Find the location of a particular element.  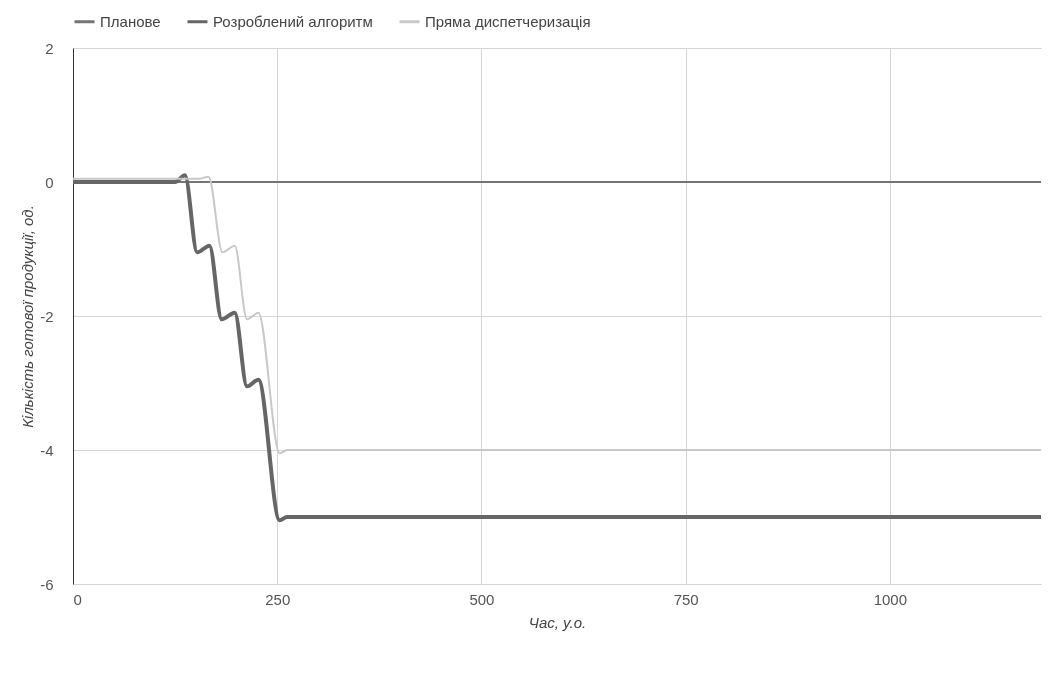

y-tick-label: -6 is located at coordinates (47, 584).